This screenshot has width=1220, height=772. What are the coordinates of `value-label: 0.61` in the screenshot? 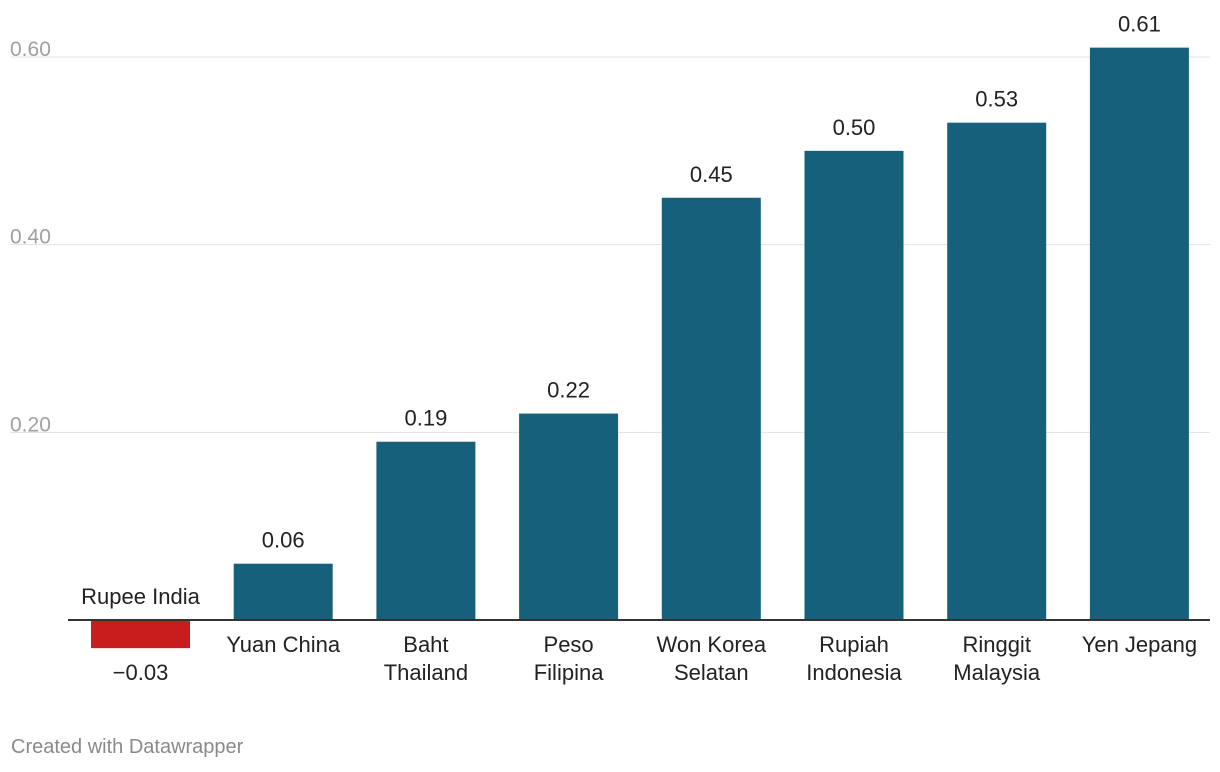 It's located at (1139, 24).